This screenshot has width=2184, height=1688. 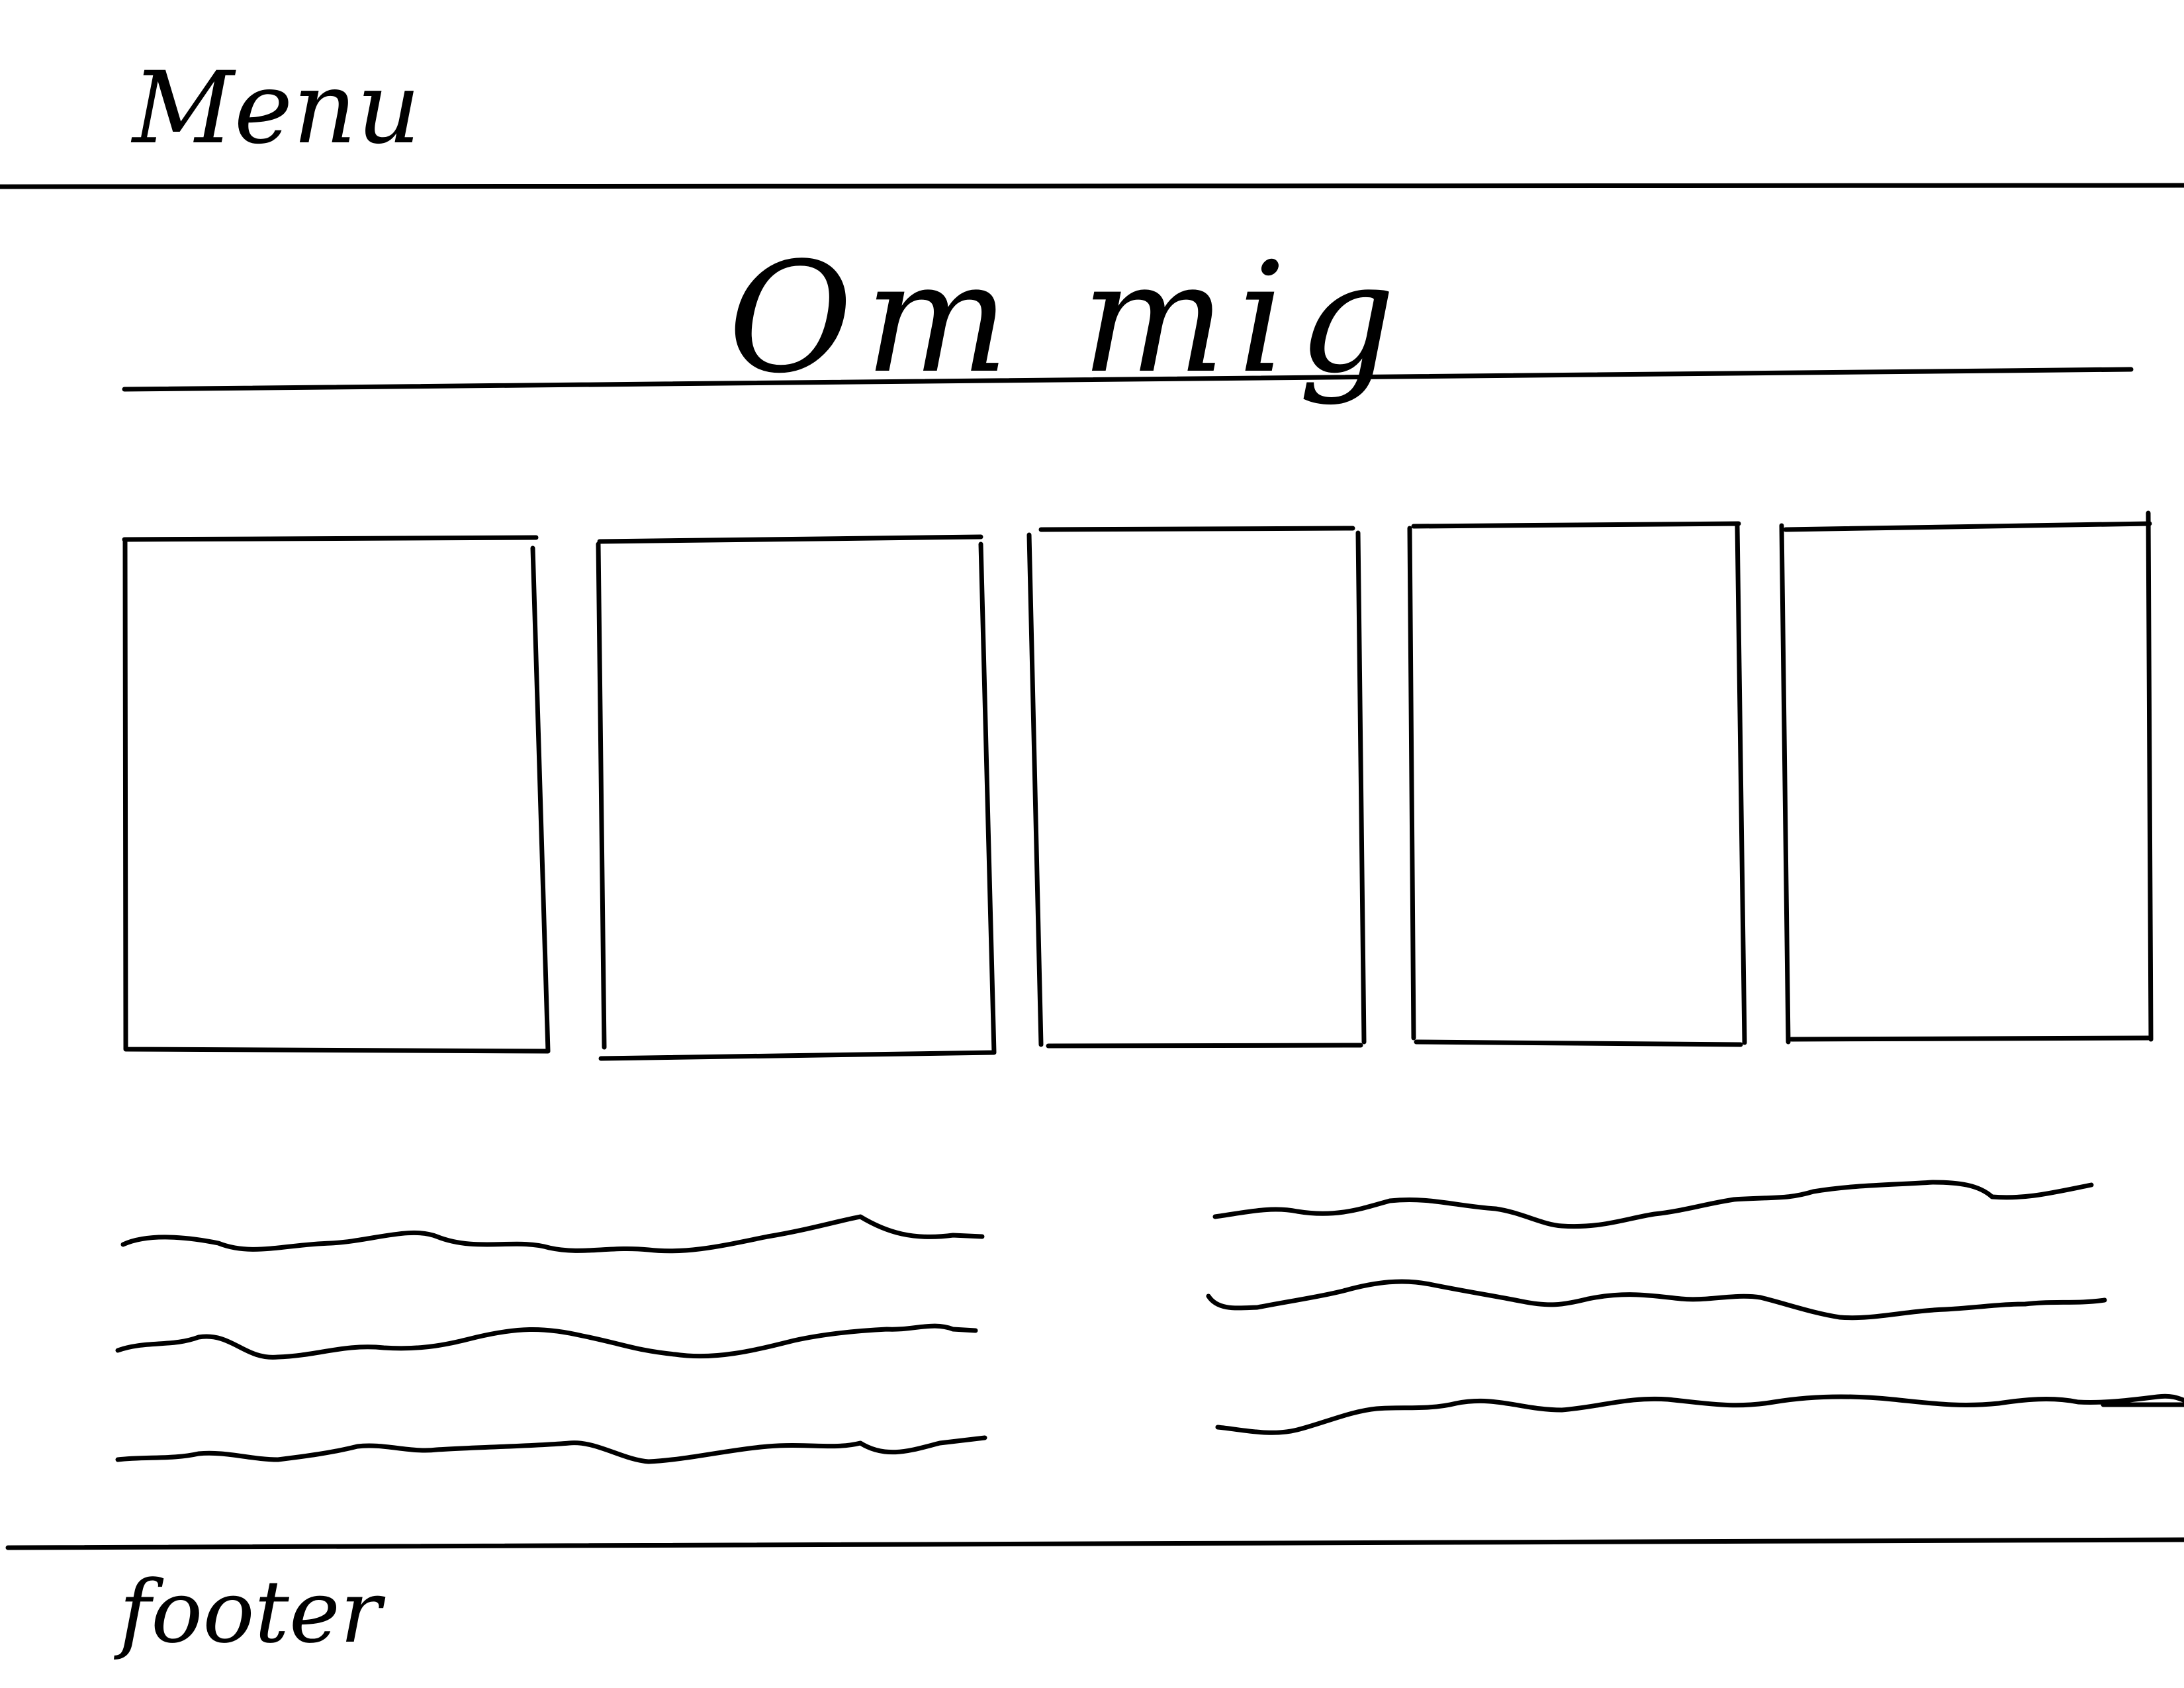 What do you see at coordinates (1092, 186) in the screenshot?
I see `header-divider` at bounding box center [1092, 186].